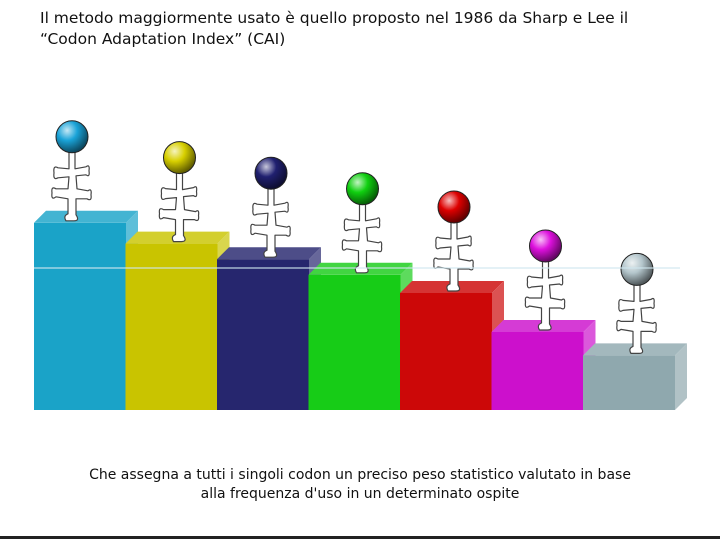  I want to click on bar-green, so click(360, 336).